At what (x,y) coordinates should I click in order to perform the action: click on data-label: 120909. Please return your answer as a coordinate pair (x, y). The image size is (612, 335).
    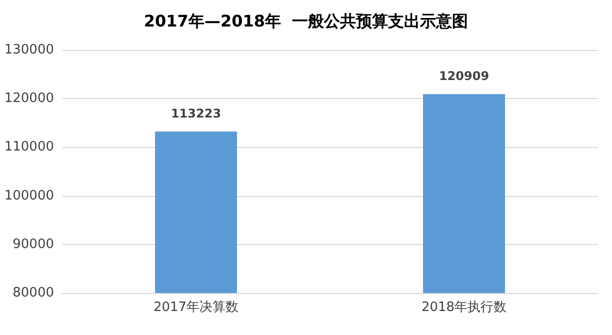
    Looking at the image, I should click on (464, 76).